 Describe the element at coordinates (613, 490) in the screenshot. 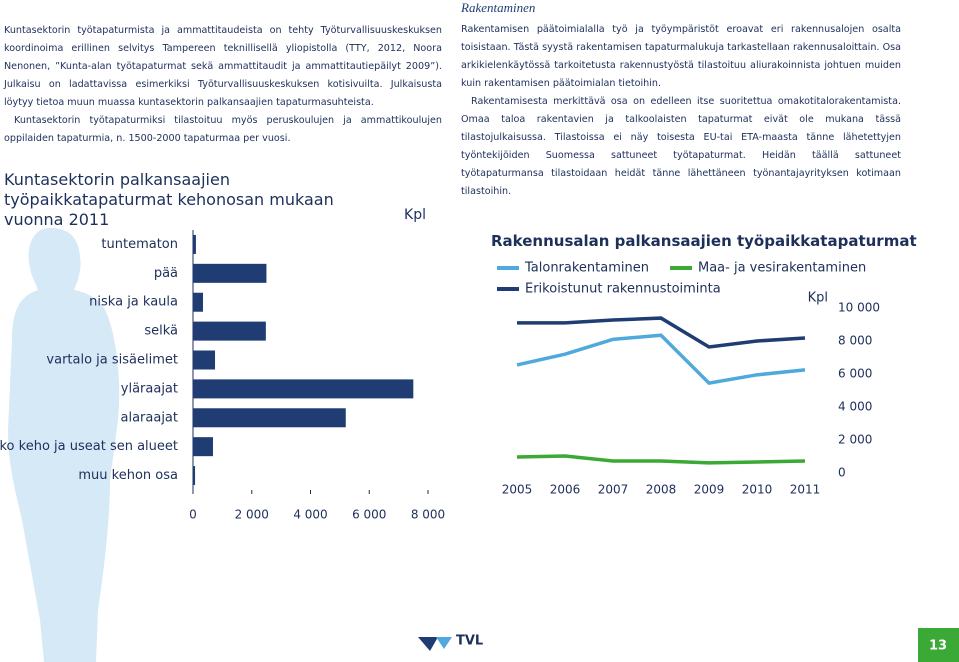

I see `x-tick-label: 2007` at that location.